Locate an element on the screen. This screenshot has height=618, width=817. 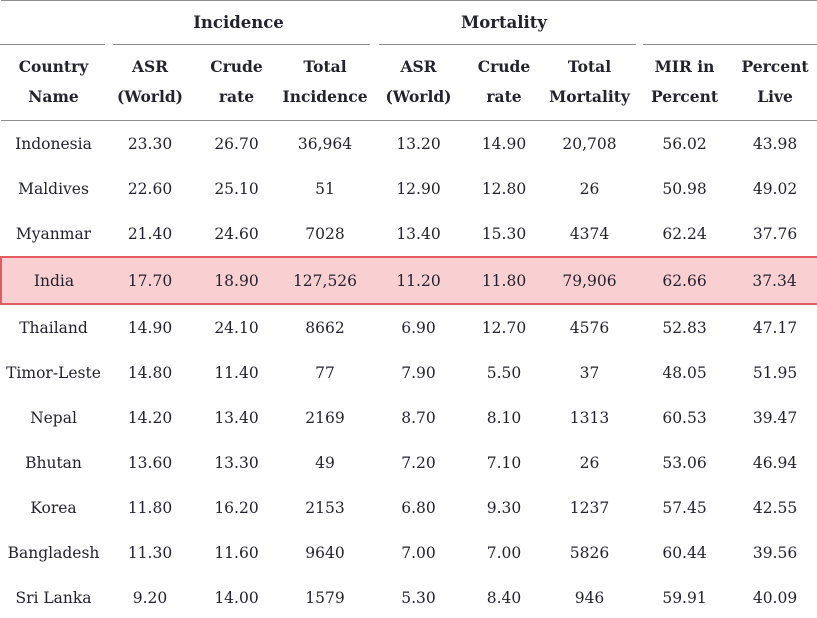
value-cell: 79,906 is located at coordinates (590, 280).